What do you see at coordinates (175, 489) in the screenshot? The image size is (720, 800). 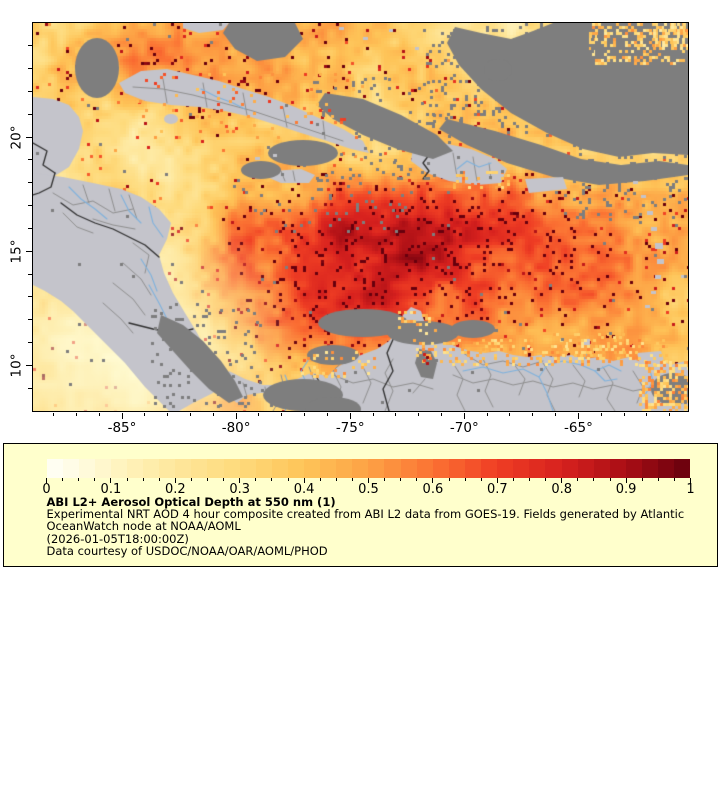 I see `colorbar-tick-label: 0.2` at bounding box center [175, 489].